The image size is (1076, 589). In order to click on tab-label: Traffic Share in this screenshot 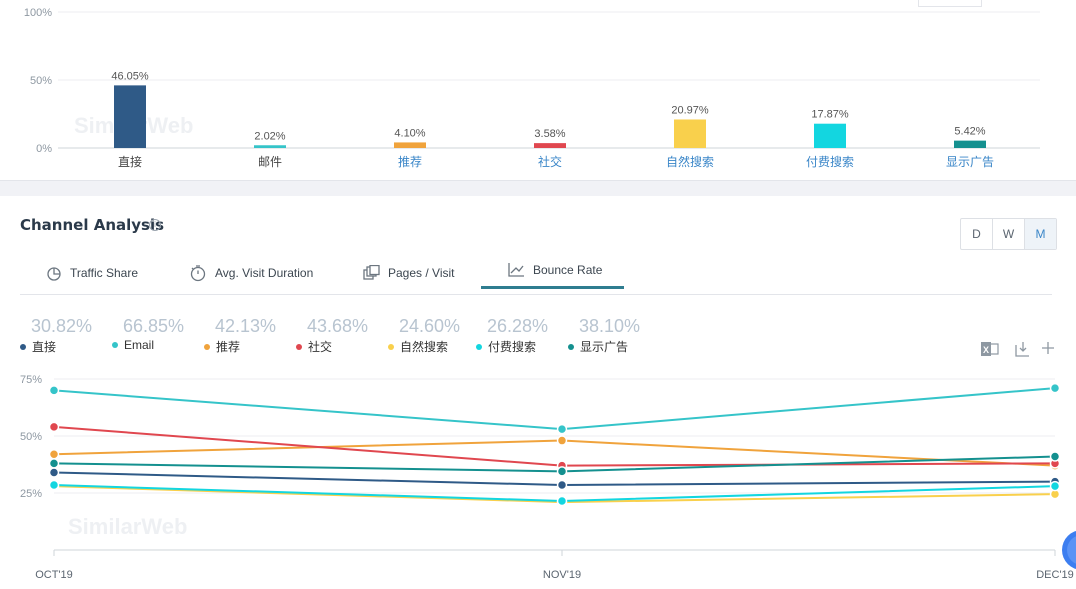, I will do `click(104, 273)`.